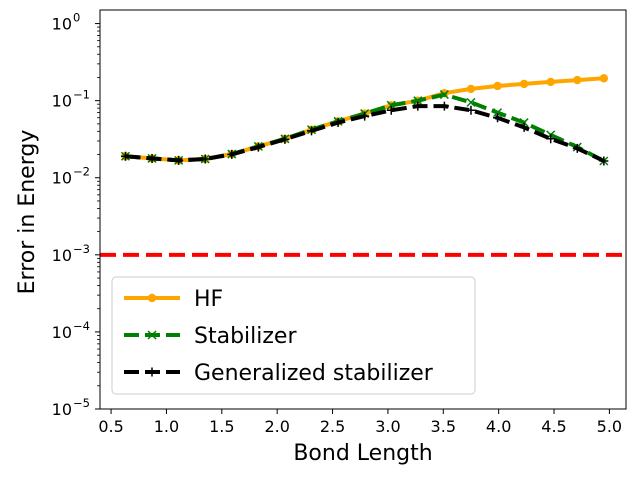  Describe the element at coordinates (332, 426) in the screenshot. I see `x-tick-label: 2.5` at that location.